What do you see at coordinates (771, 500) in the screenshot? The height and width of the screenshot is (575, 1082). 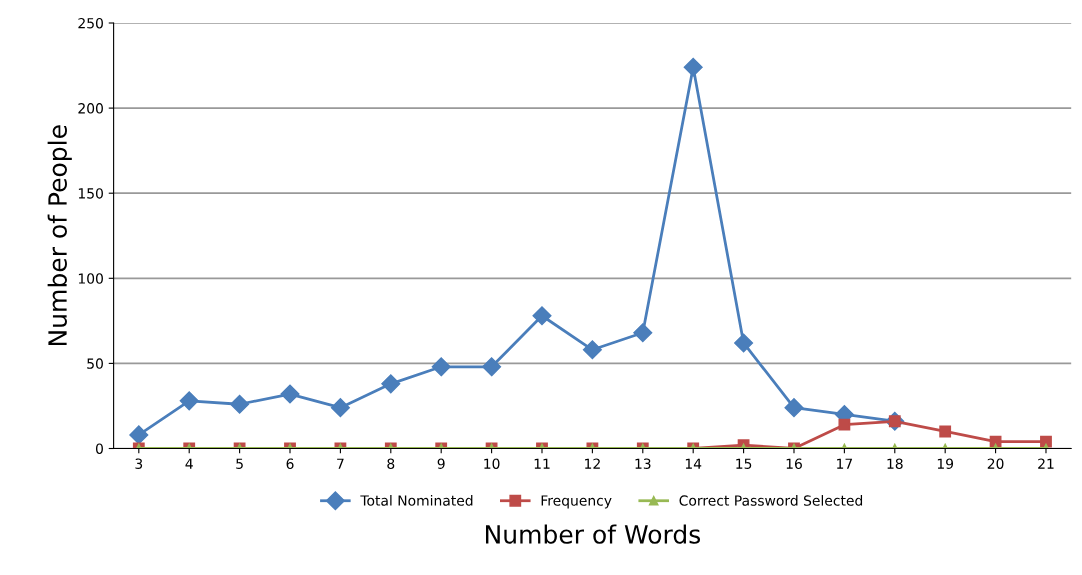 I see `legend-label: Correct Password Selected` at bounding box center [771, 500].